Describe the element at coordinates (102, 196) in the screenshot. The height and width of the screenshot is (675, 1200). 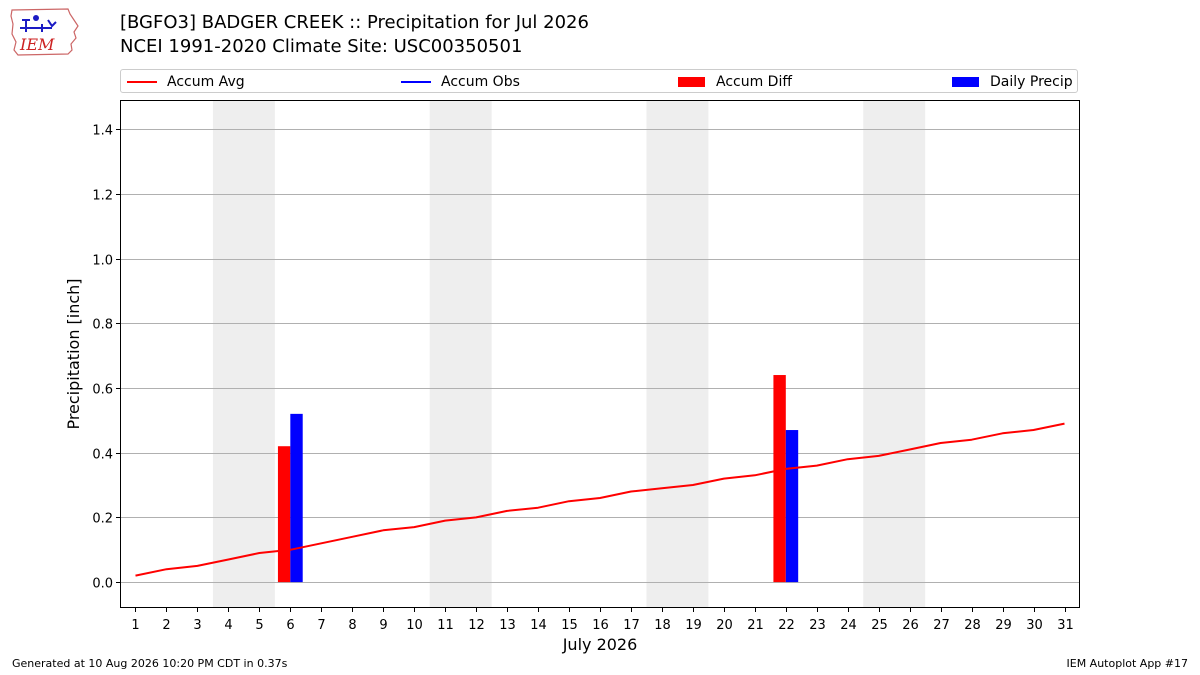
I see `y-tick-label: 1.2` at that location.